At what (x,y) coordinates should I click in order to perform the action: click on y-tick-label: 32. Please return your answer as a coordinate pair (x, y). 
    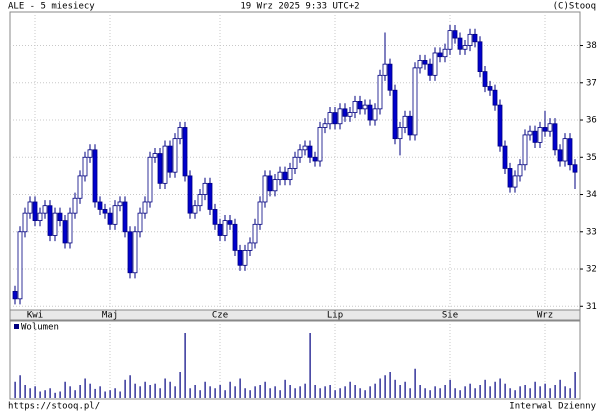
    Looking at the image, I should click on (591, 270).